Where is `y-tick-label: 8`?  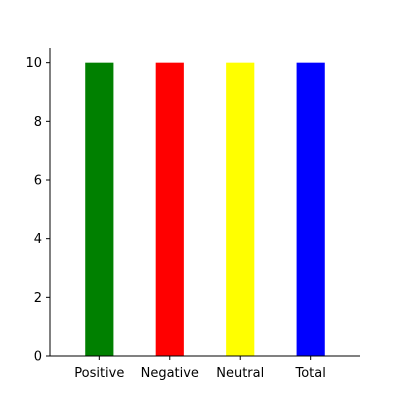
y-tick-label: 8 is located at coordinates (38, 122).